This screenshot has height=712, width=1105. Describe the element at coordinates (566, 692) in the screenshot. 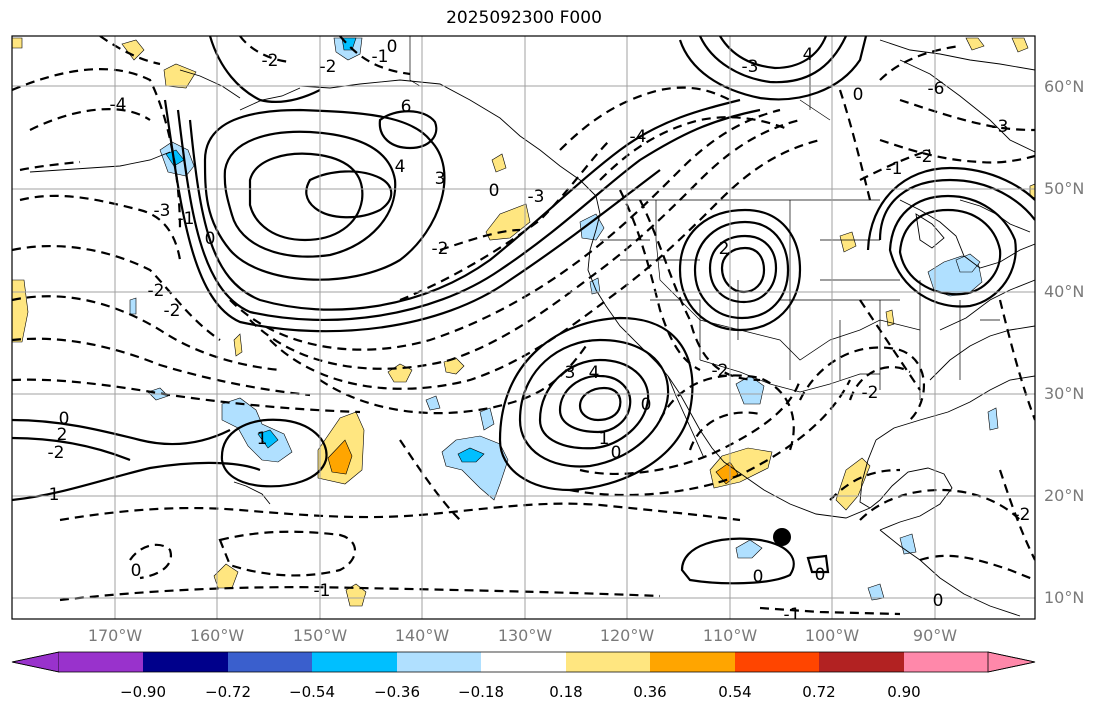

I see `colorbar-tick-label: 0.18` at that location.